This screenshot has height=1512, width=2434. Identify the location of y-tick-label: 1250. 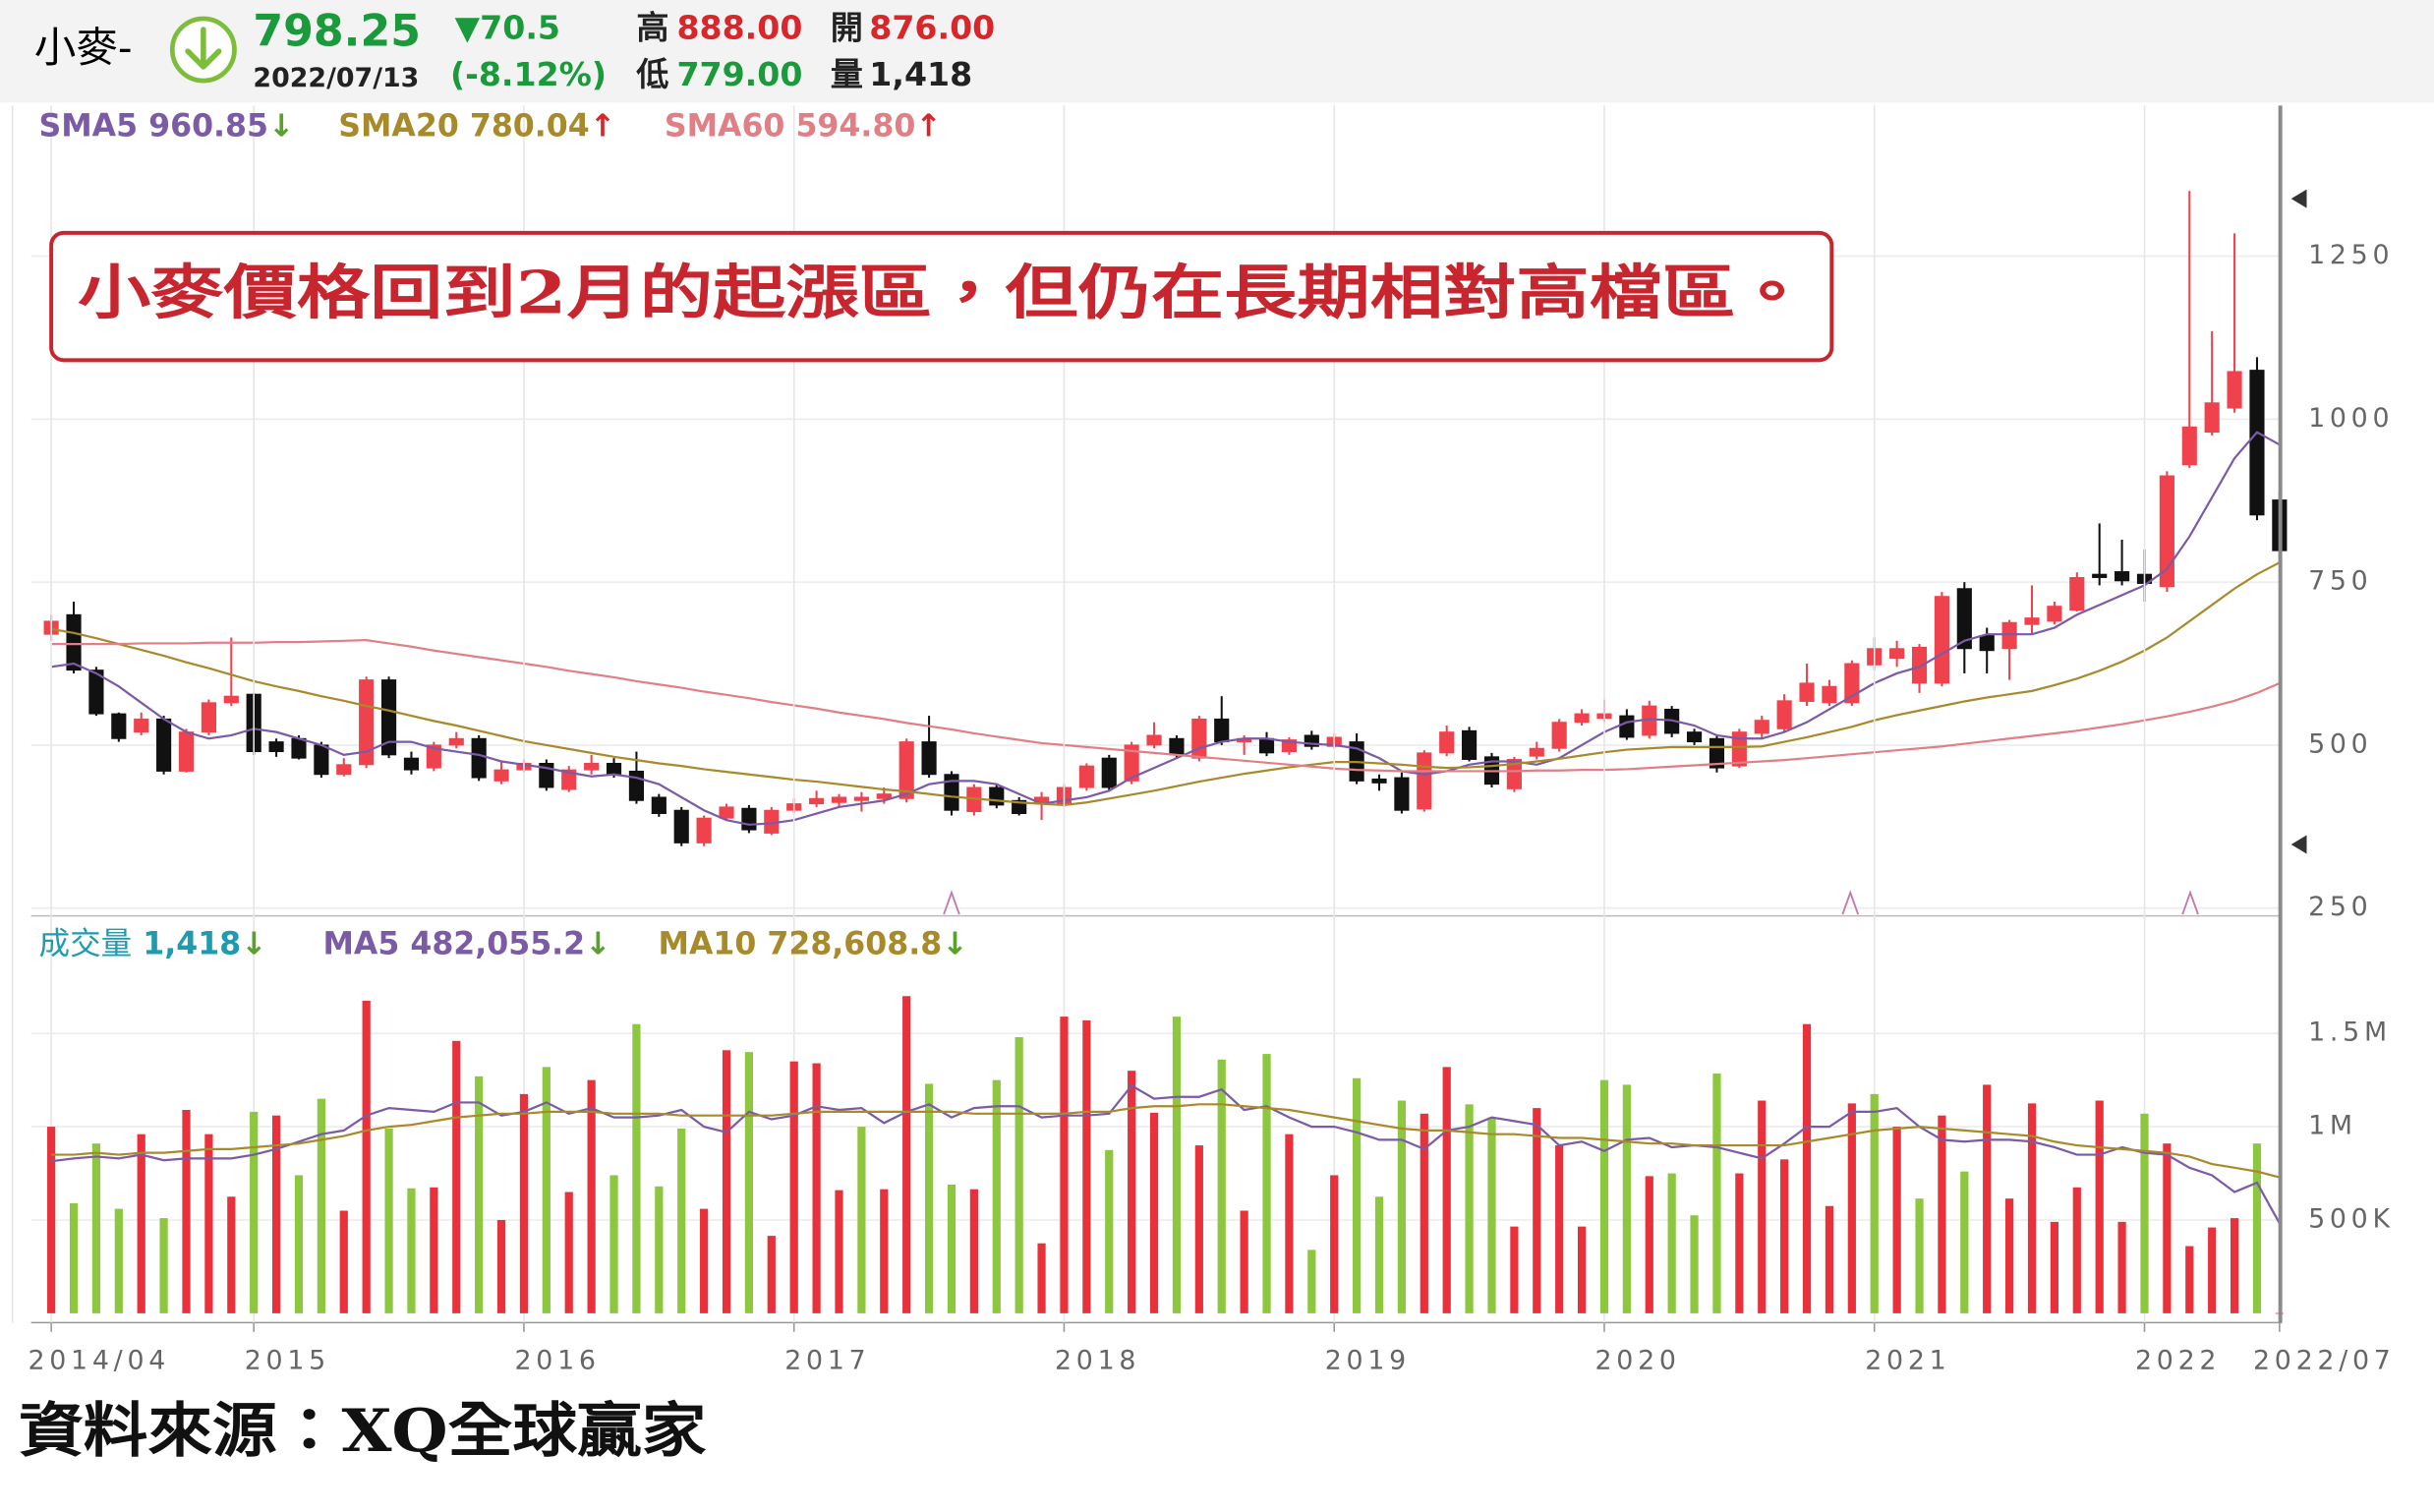
(2351, 255).